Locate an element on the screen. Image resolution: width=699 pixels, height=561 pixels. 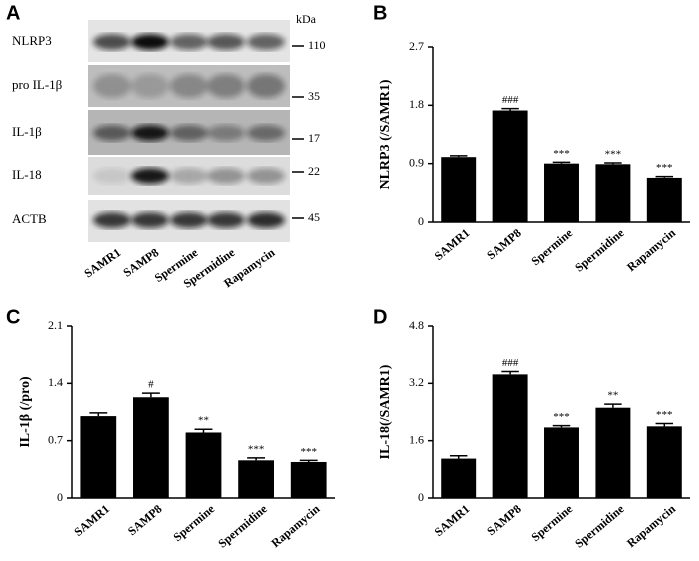
y-tick-label: 1.6 is located at coordinates (416, 439).